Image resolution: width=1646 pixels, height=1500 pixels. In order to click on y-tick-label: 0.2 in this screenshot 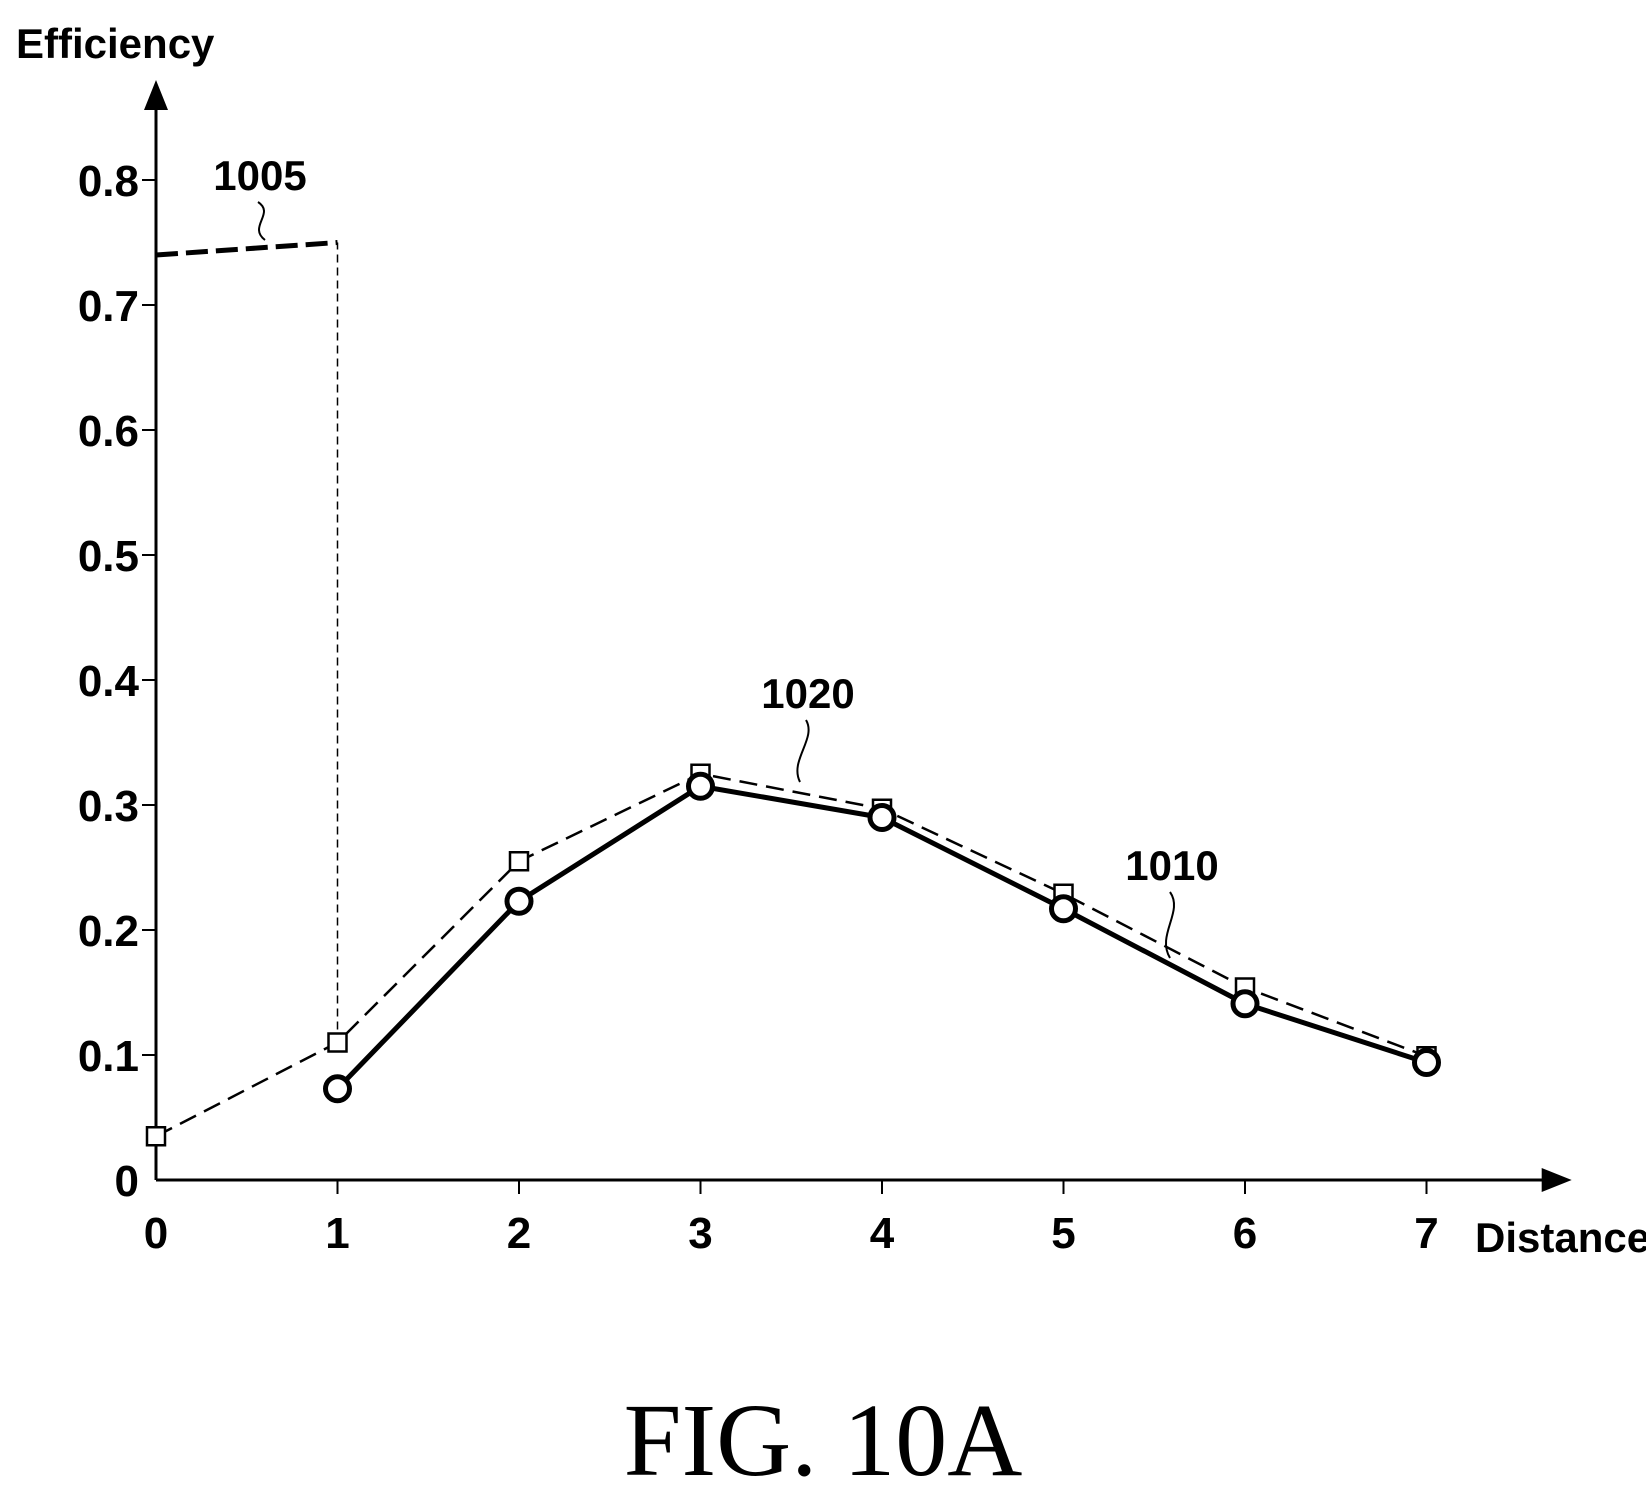, I will do `click(108, 931)`.